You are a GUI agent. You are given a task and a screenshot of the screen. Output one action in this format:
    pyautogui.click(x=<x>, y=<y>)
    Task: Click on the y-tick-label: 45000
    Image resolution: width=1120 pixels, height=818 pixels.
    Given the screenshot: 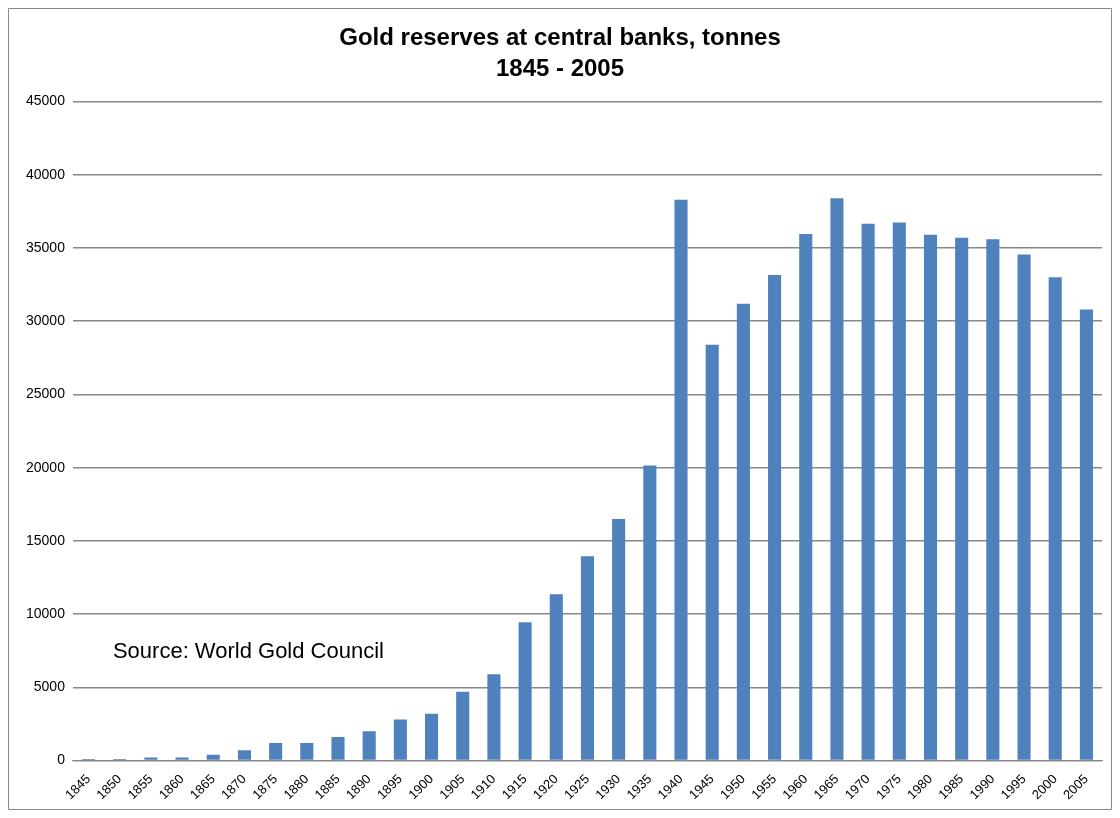 What is the action you would take?
    pyautogui.click(x=45, y=100)
    